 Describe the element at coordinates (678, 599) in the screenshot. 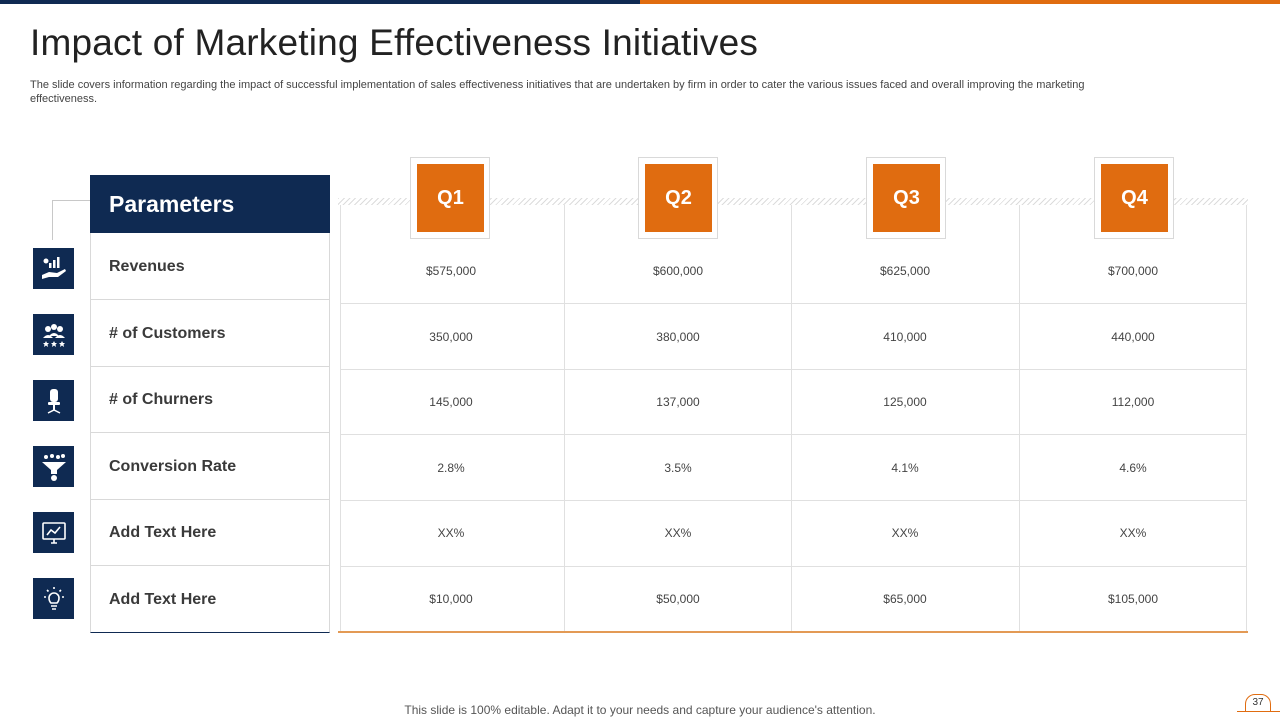

I see `table-cell: $50,000` at that location.